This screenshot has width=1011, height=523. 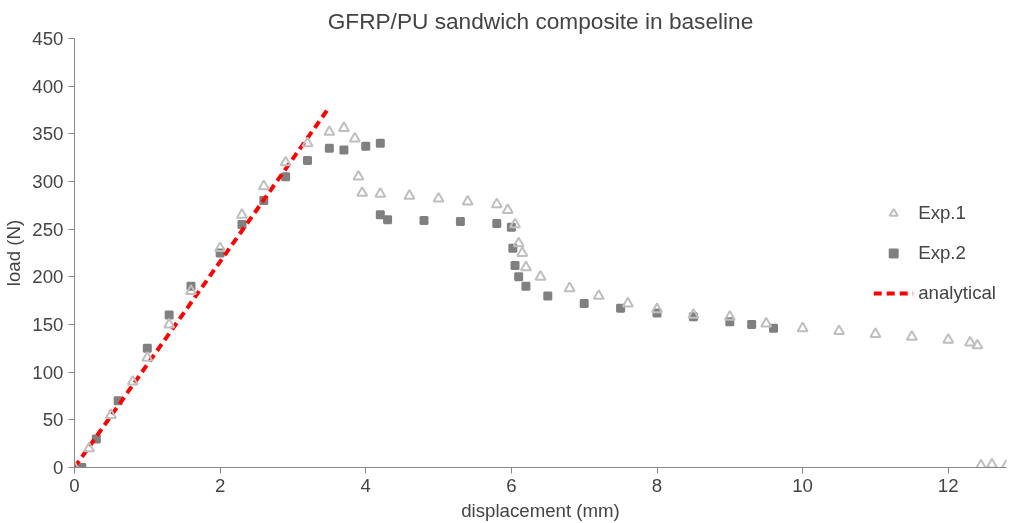 I want to click on legend-label: Exp.1, so click(x=942, y=212).